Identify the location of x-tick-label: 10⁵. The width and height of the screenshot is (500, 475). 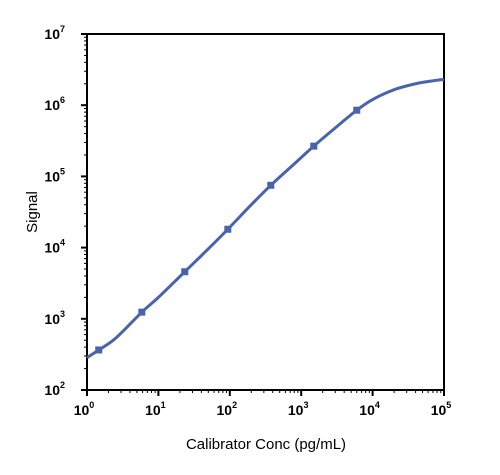
(441, 409).